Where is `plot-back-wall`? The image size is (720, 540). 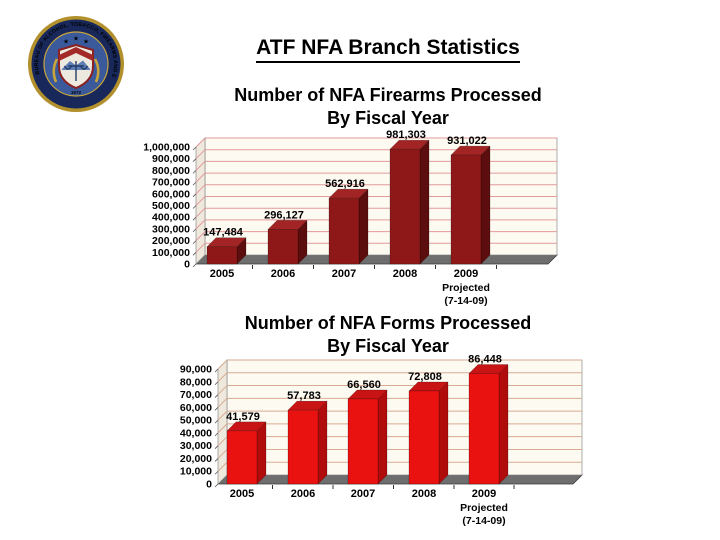 plot-back-wall is located at coordinates (404, 417).